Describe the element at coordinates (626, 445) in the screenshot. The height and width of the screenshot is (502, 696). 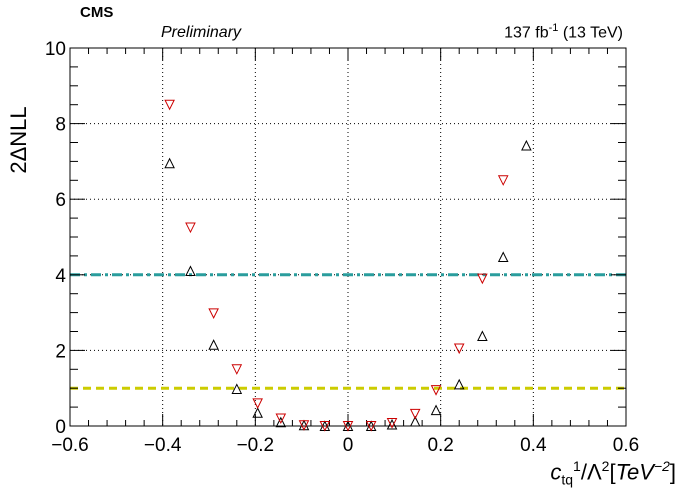
I see `x-tick-label: 0.6` at that location.